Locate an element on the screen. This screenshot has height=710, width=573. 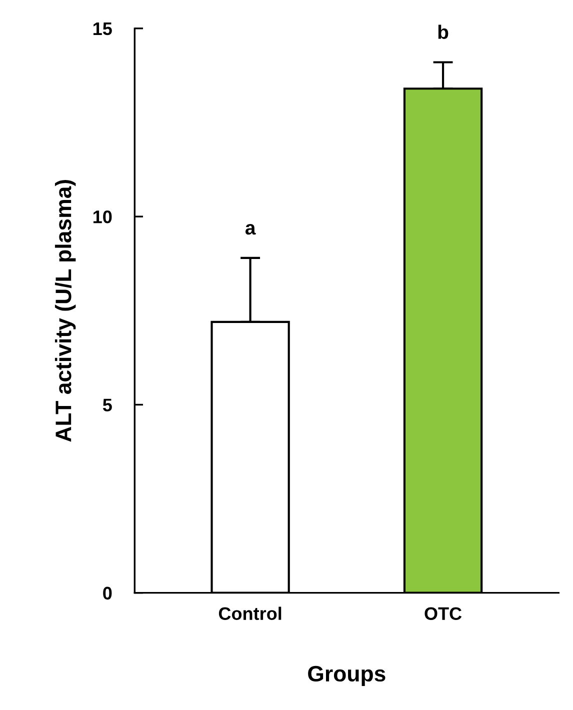
y-tick-label: 0 is located at coordinates (107, 593).